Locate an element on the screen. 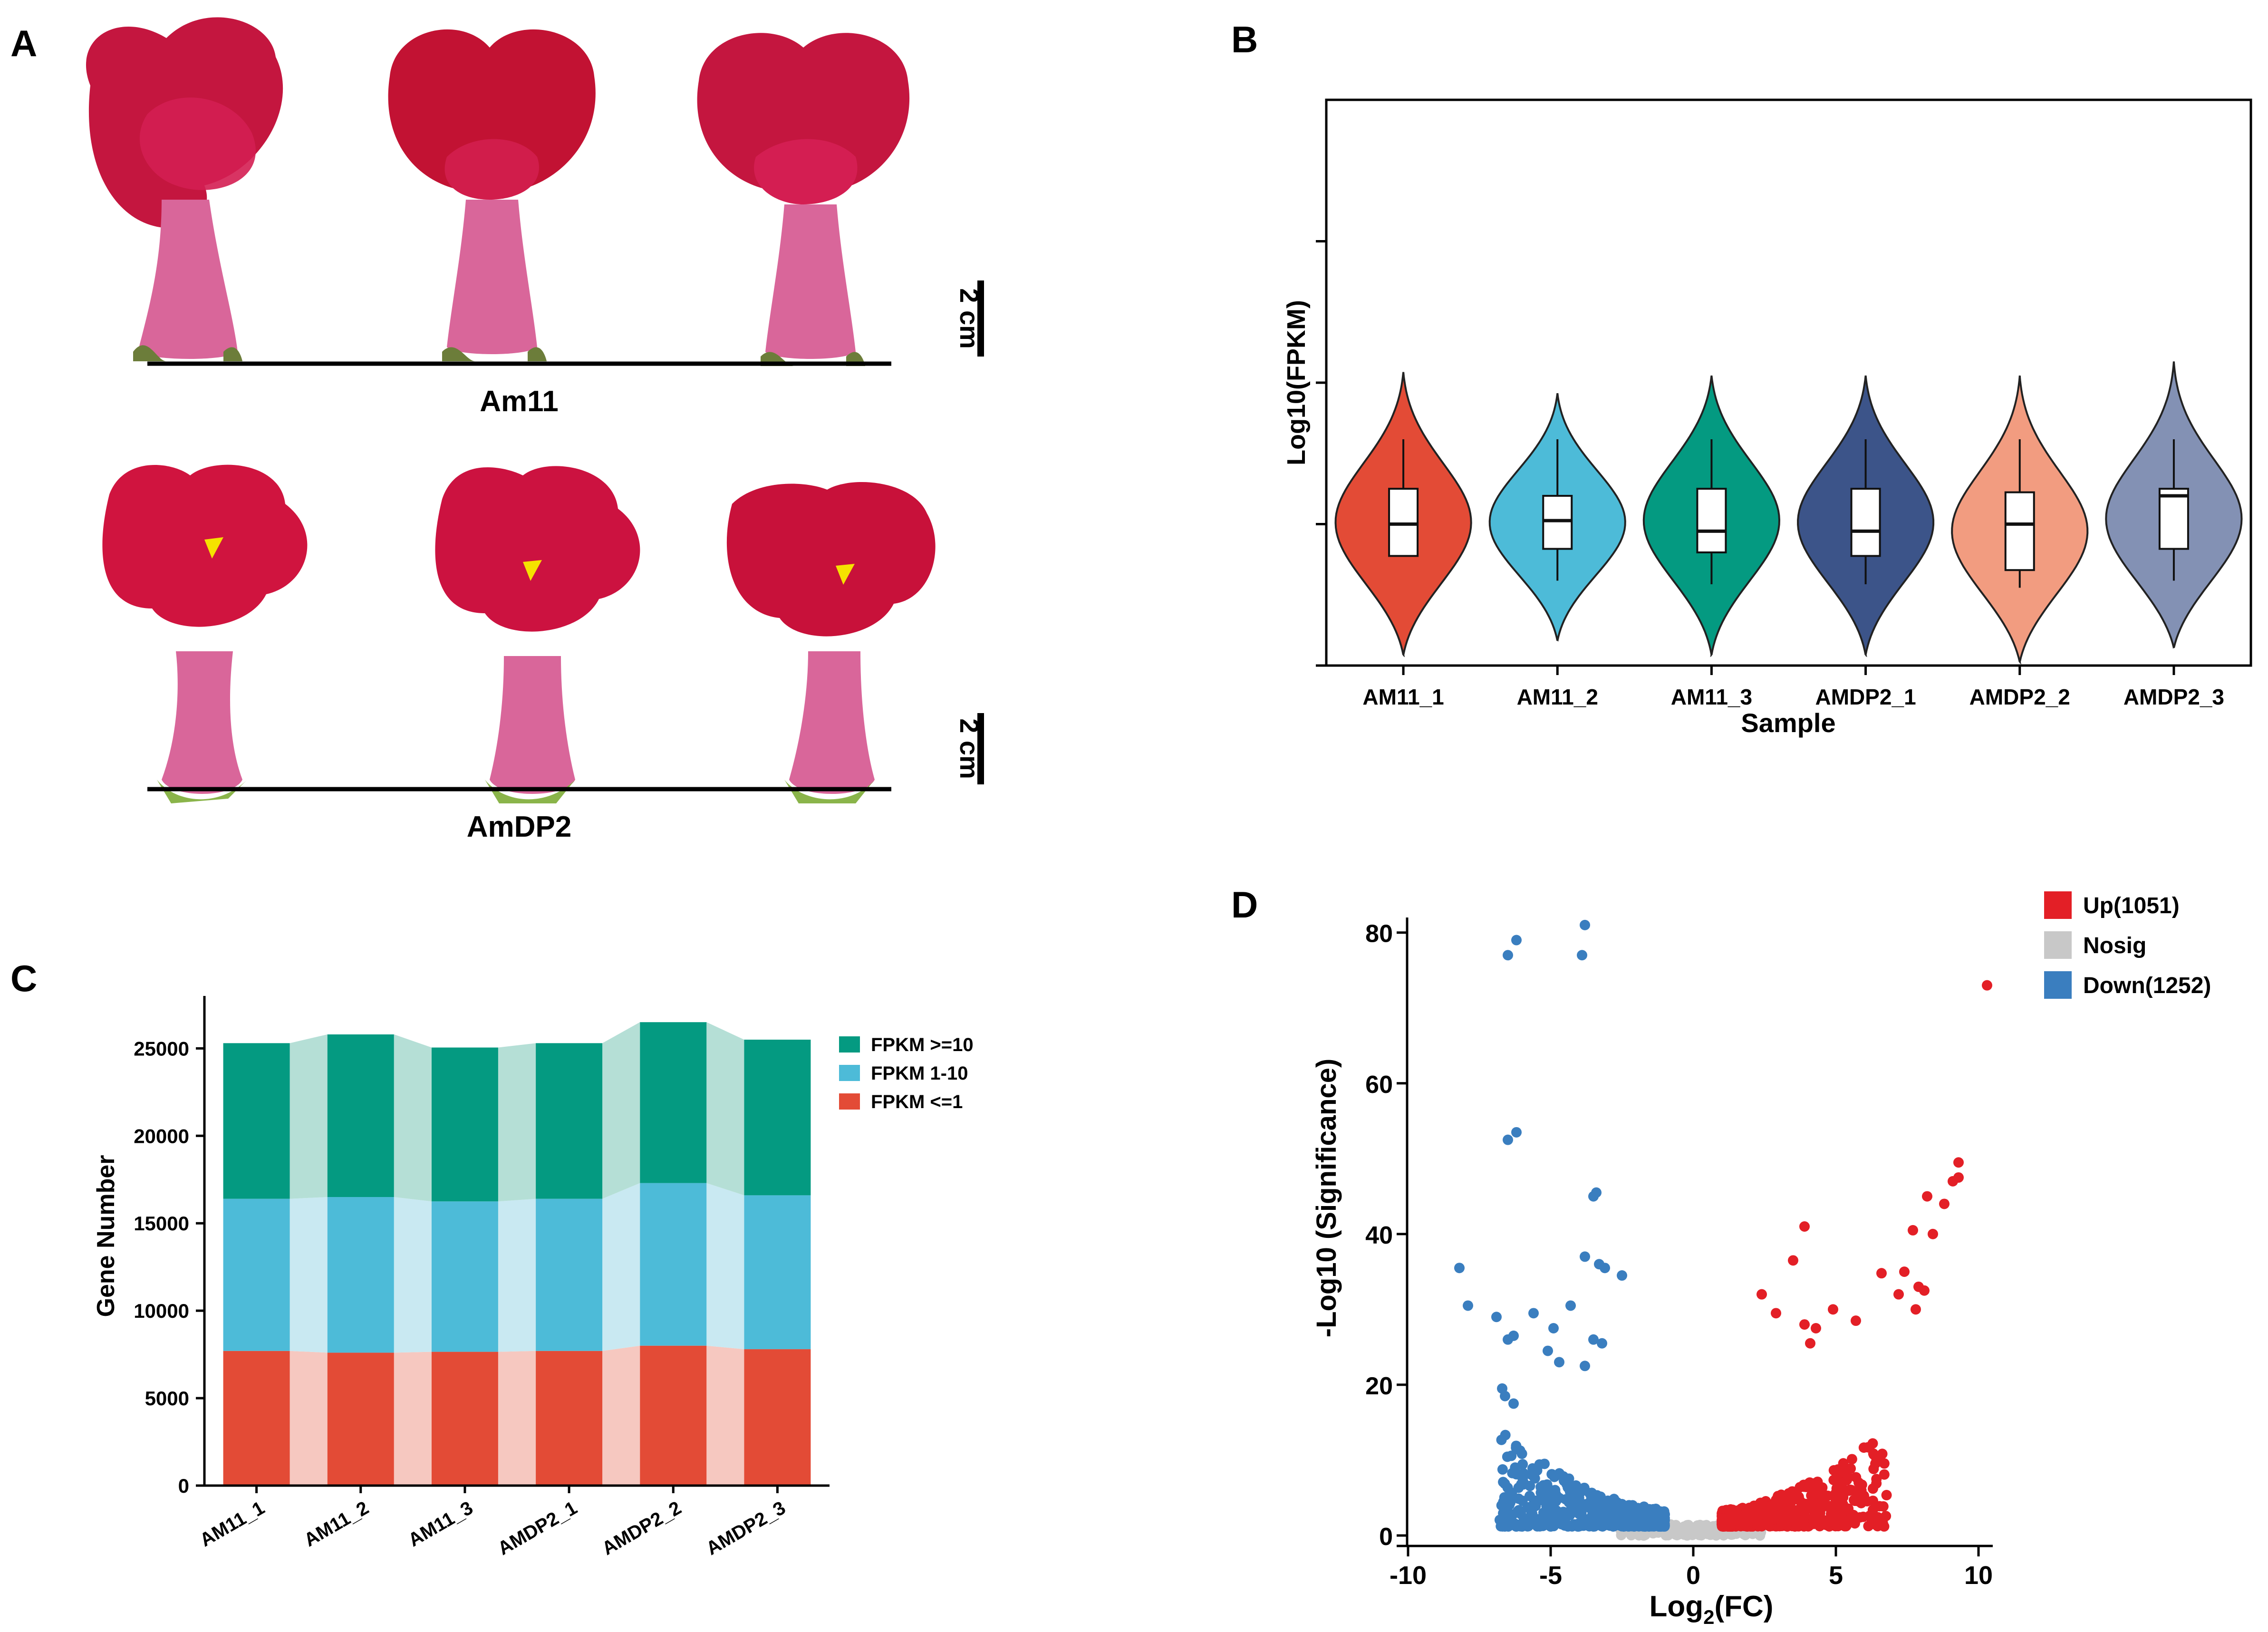 The image size is (2268, 1632). volcano-y-tick-label: 80 is located at coordinates (1379, 934).